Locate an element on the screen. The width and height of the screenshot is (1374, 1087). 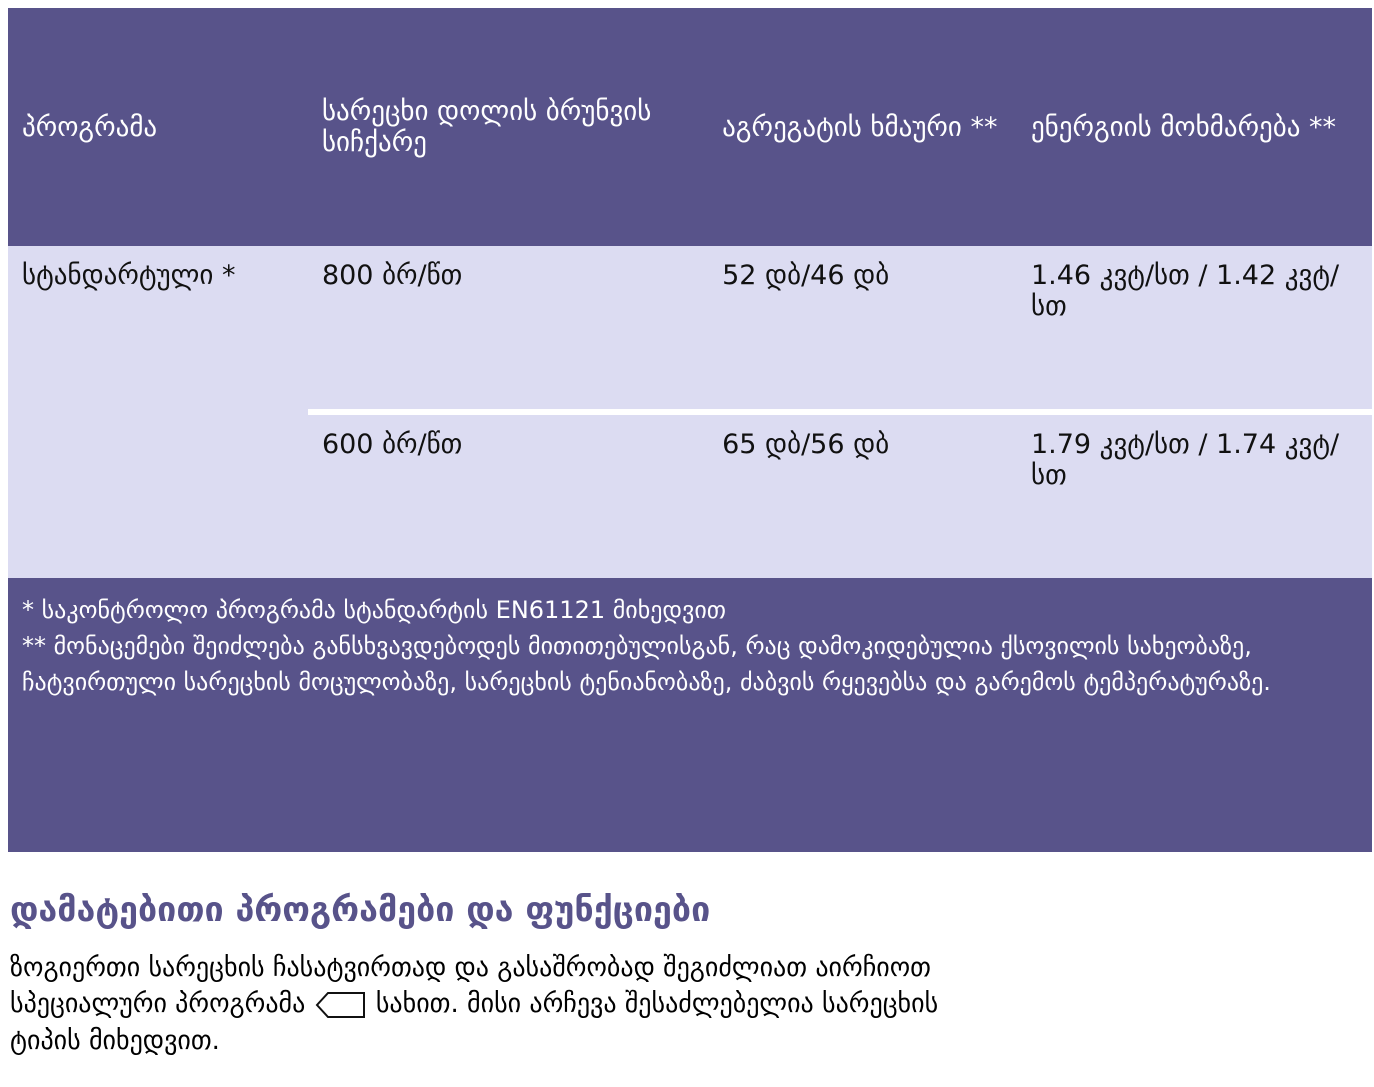
cell: 1.79 კვტ/სთ / 1.74 კვტ/სთ is located at coordinates (1194, 493).